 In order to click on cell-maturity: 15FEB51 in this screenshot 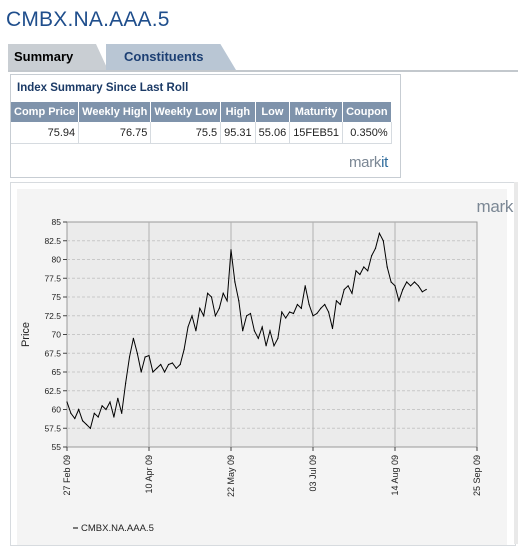, I will do `click(316, 133)`.